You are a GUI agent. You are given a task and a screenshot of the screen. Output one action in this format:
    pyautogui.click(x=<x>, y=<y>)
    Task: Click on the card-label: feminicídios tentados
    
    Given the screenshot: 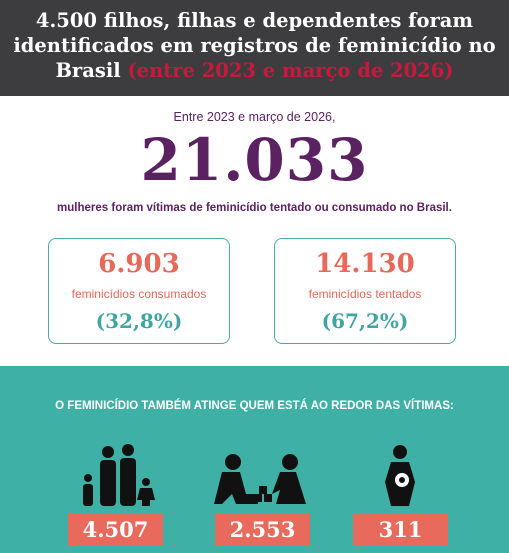 What is the action you would take?
    pyautogui.click(x=365, y=294)
    